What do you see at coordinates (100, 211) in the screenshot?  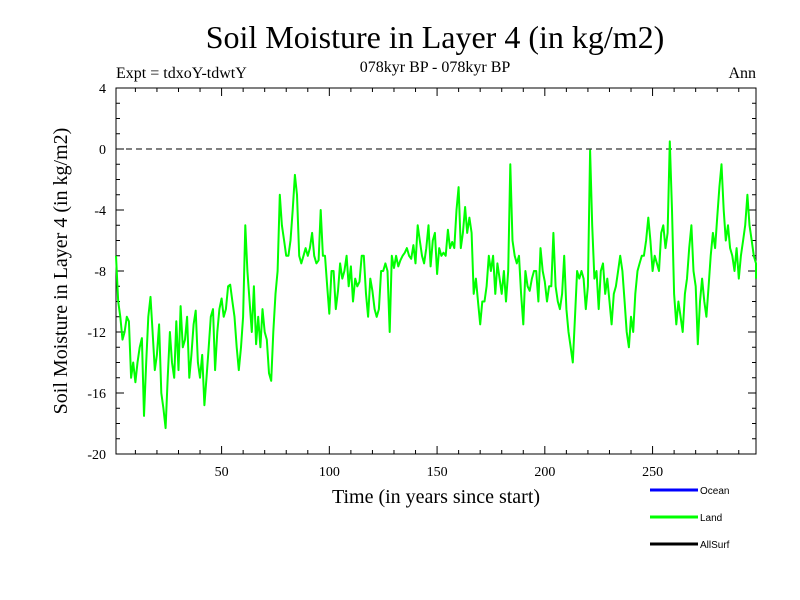 I see `y-tick-label: -4` at bounding box center [100, 211].